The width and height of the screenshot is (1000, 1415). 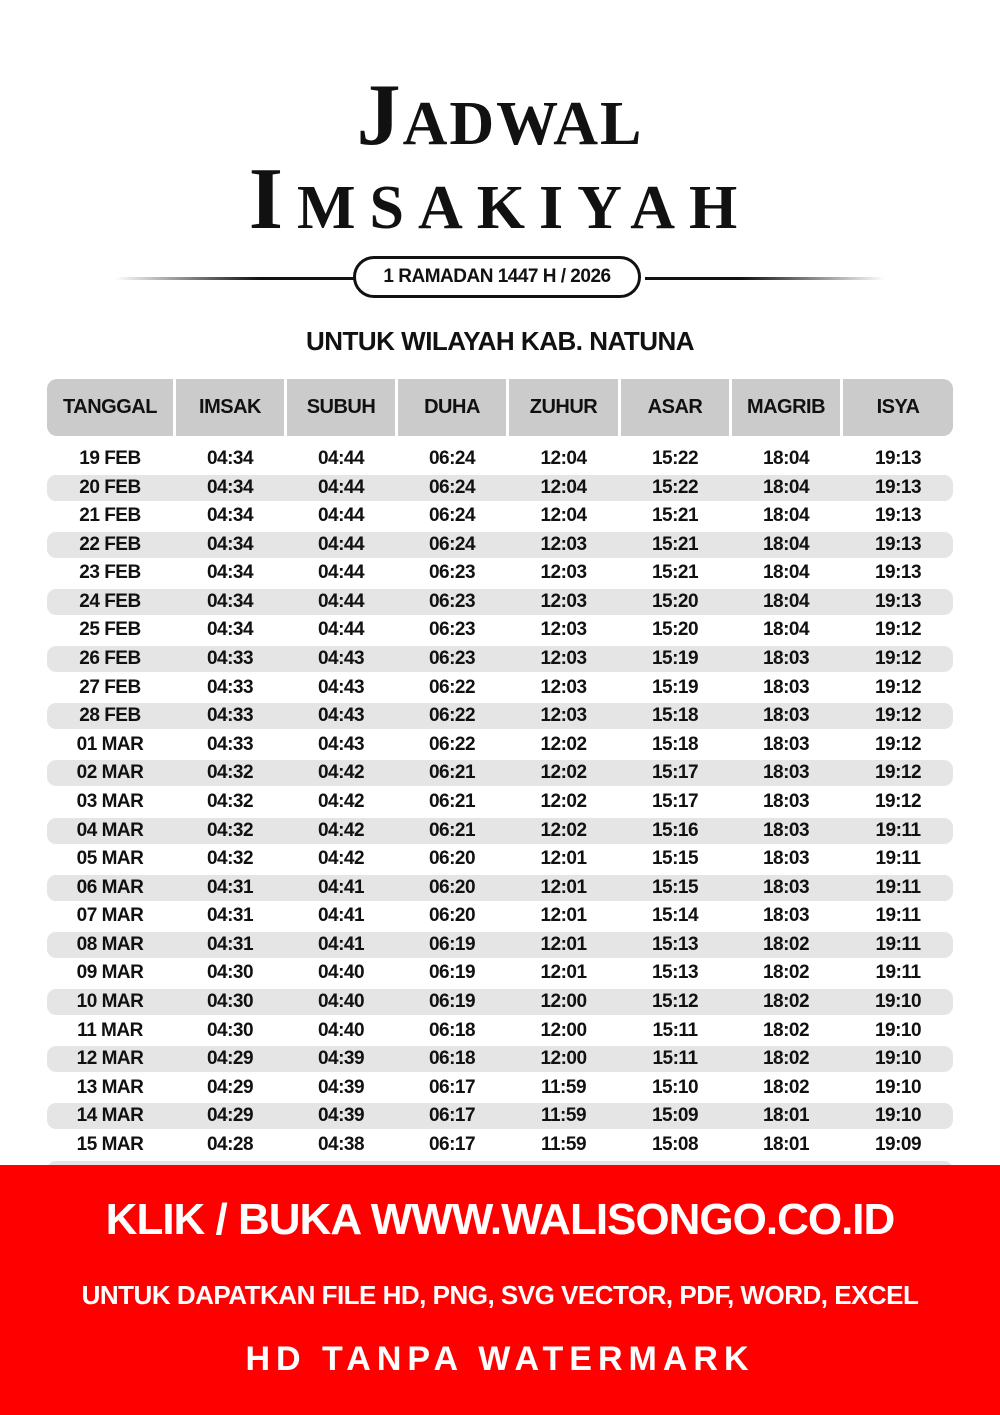 I want to click on cell-magrib: 18:04, so click(x=786, y=630).